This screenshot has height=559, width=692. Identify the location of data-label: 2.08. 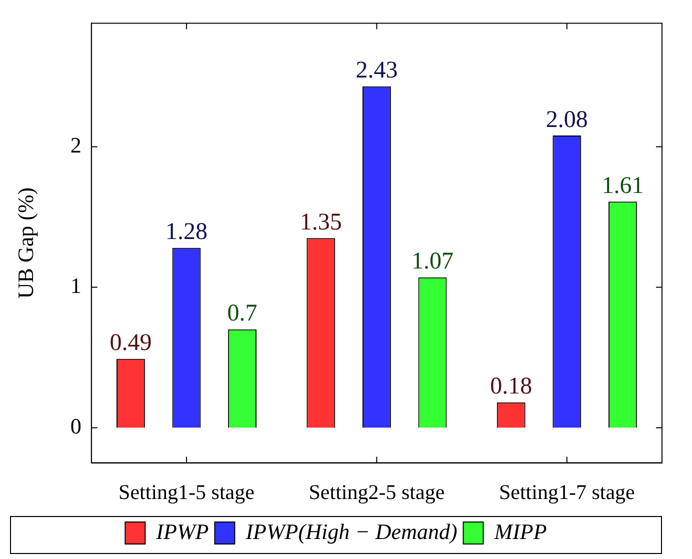
(567, 119).